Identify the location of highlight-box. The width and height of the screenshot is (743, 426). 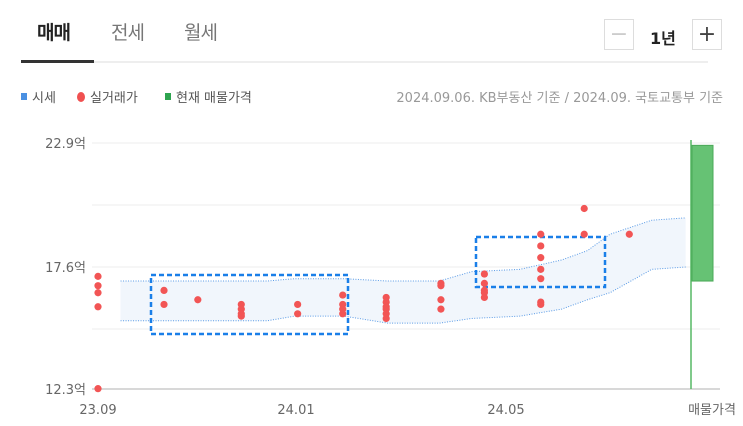
(249, 304).